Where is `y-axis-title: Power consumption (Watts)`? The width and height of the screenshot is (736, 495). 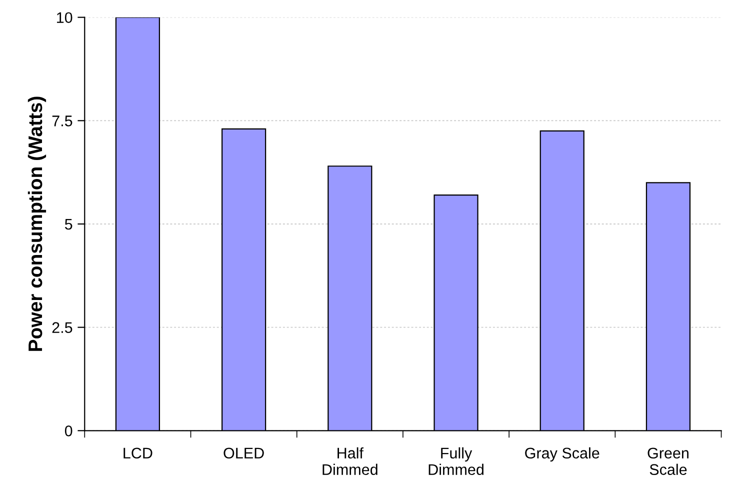 y-axis-title: Power consumption (Watts) is located at coordinates (37, 223).